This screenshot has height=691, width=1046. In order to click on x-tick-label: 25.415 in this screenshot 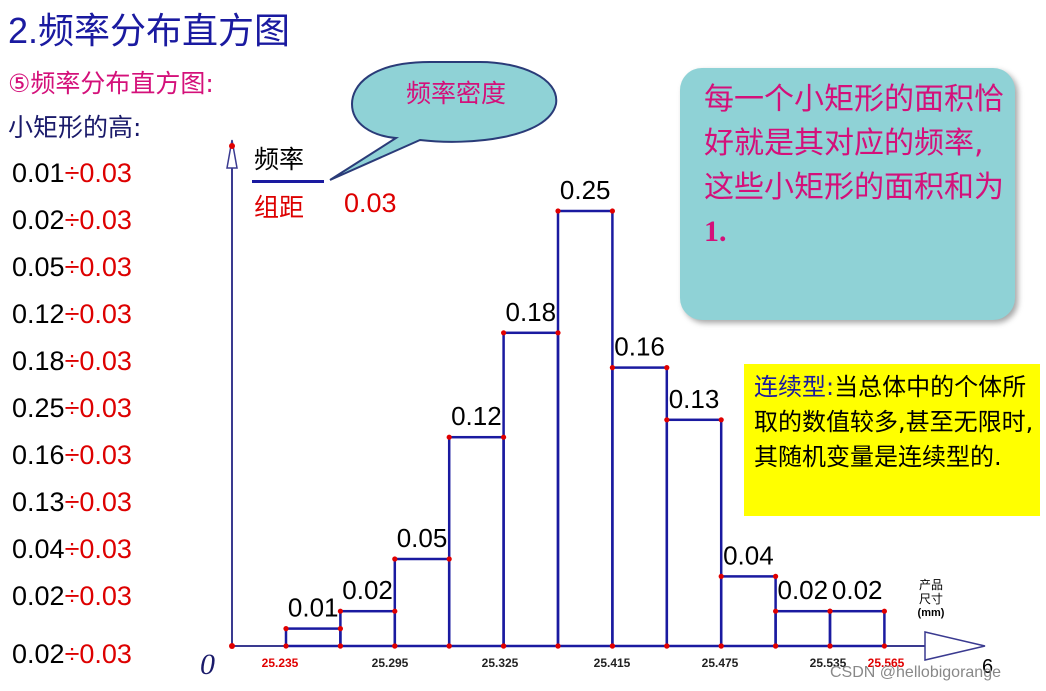, I will do `click(612, 663)`.